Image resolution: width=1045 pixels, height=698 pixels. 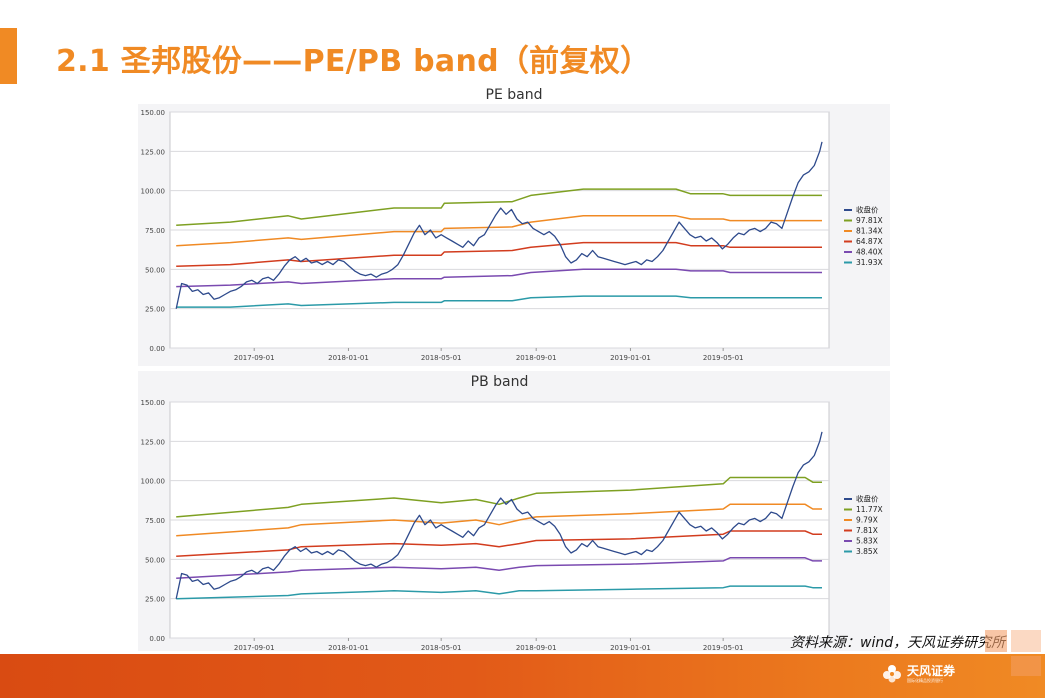 What do you see at coordinates (867, 530) in the screenshot?
I see `legend-label: 7.81X` at bounding box center [867, 530].